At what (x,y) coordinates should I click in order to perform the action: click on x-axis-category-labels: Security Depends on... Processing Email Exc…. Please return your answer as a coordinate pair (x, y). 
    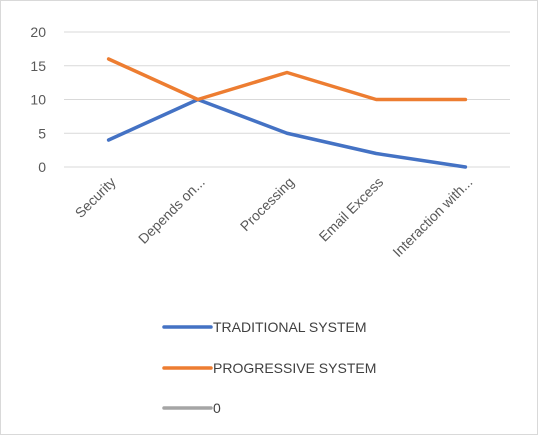
    Looking at the image, I should click on (274, 217).